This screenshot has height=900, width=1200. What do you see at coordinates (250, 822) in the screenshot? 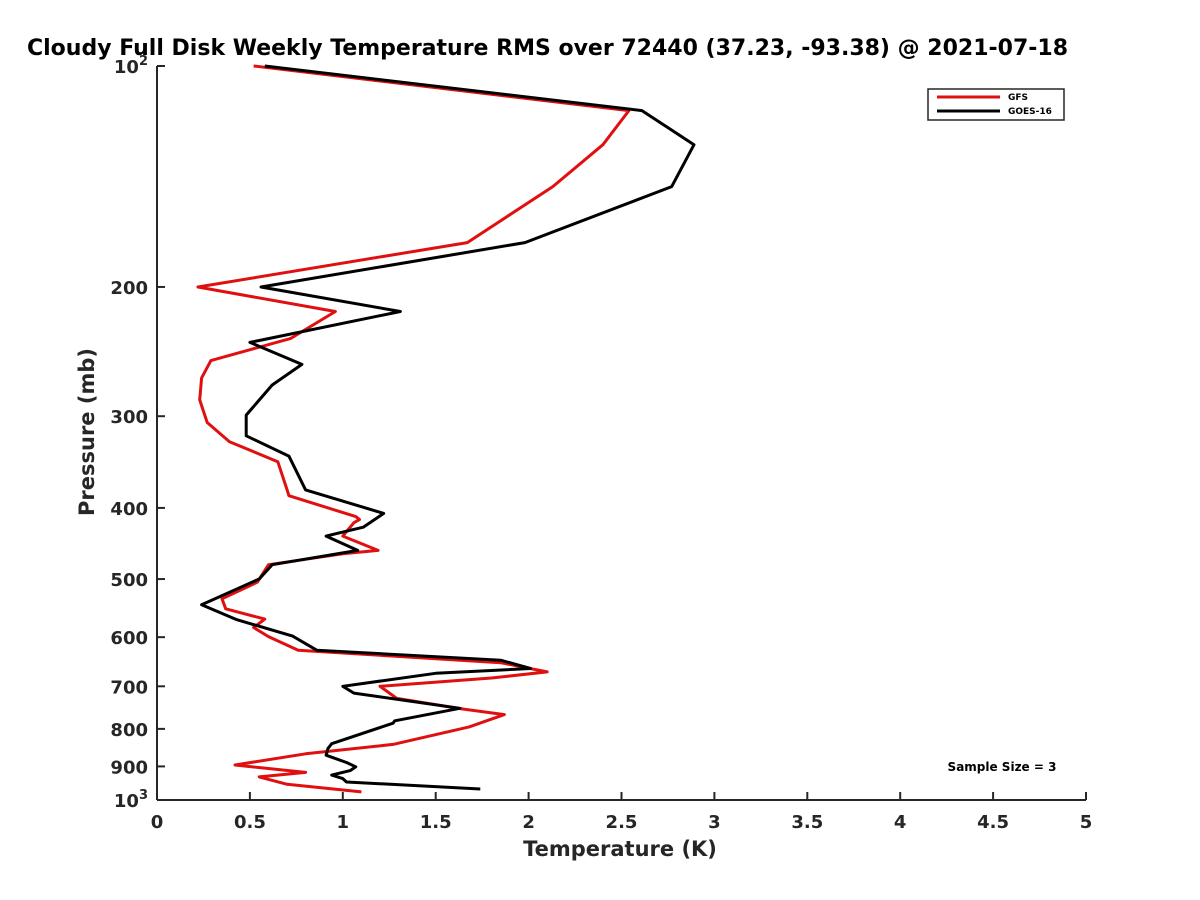
I see `x-tick-label: 0.5` at bounding box center [250, 822].